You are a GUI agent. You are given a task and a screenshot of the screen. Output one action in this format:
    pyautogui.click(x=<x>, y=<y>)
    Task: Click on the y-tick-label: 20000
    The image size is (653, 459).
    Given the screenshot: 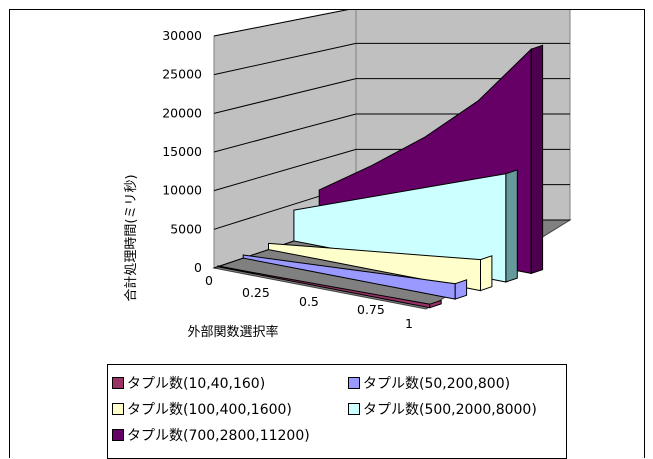 What is the action you would take?
    pyautogui.click(x=182, y=112)
    